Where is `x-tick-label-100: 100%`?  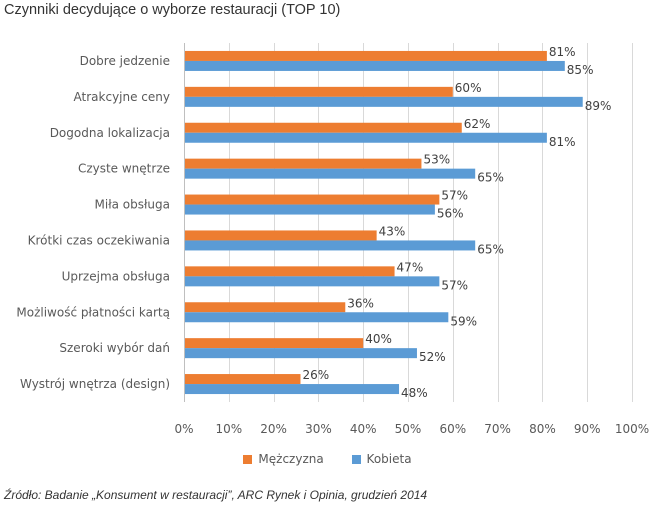
x-tick-label-100: 100% is located at coordinates (632, 429).